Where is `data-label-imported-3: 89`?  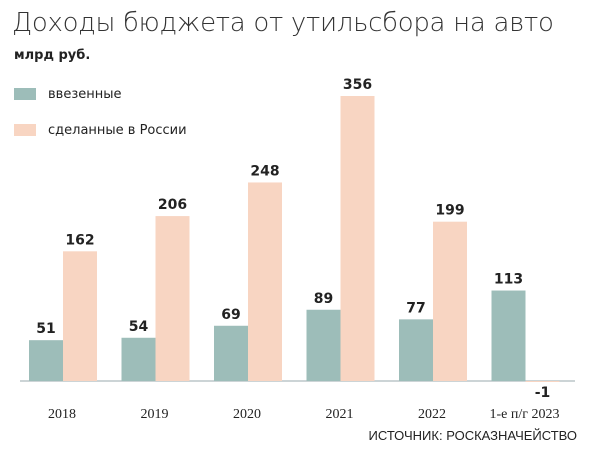 data-label-imported-3: 89 is located at coordinates (323, 299).